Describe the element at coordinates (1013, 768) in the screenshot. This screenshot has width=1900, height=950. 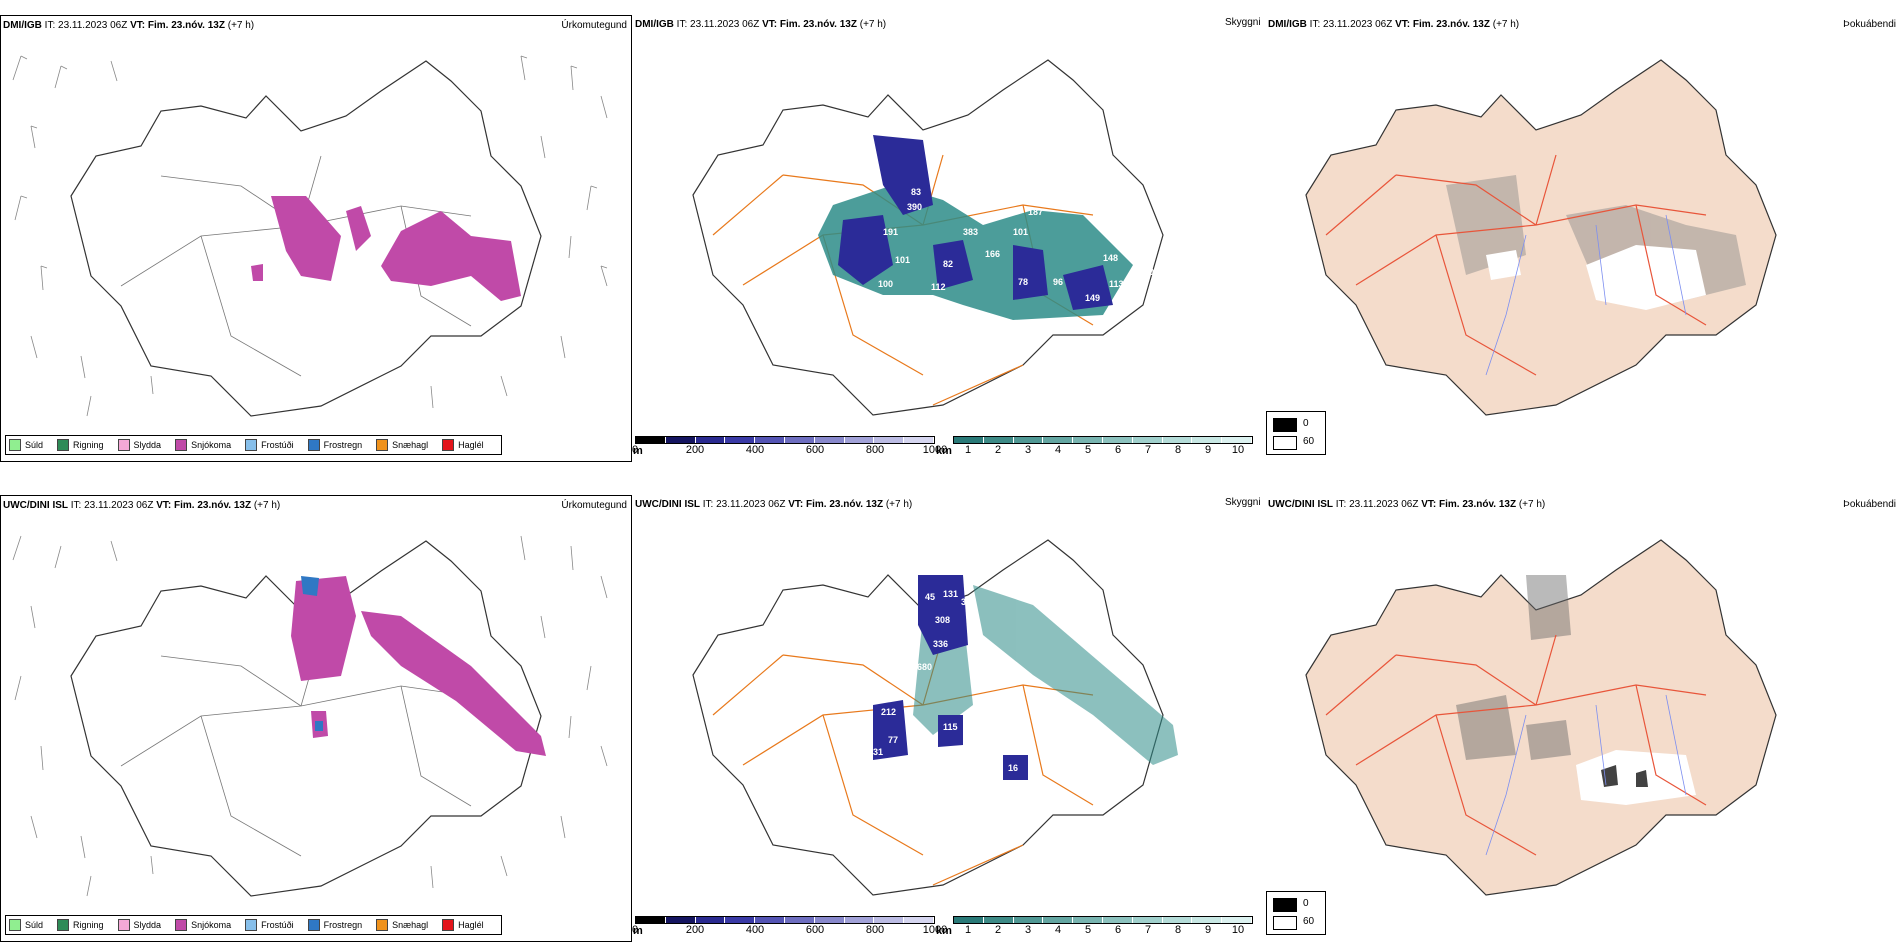
I see `ceiling-value-label: 16` at that location.